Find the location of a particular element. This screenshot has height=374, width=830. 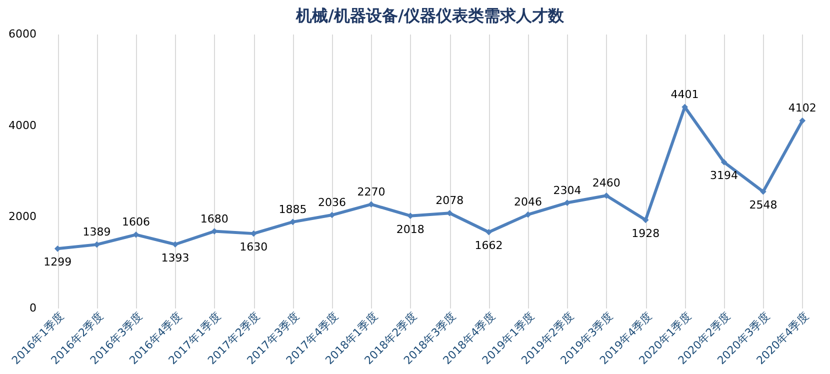

data-label: 2548 is located at coordinates (763, 205).